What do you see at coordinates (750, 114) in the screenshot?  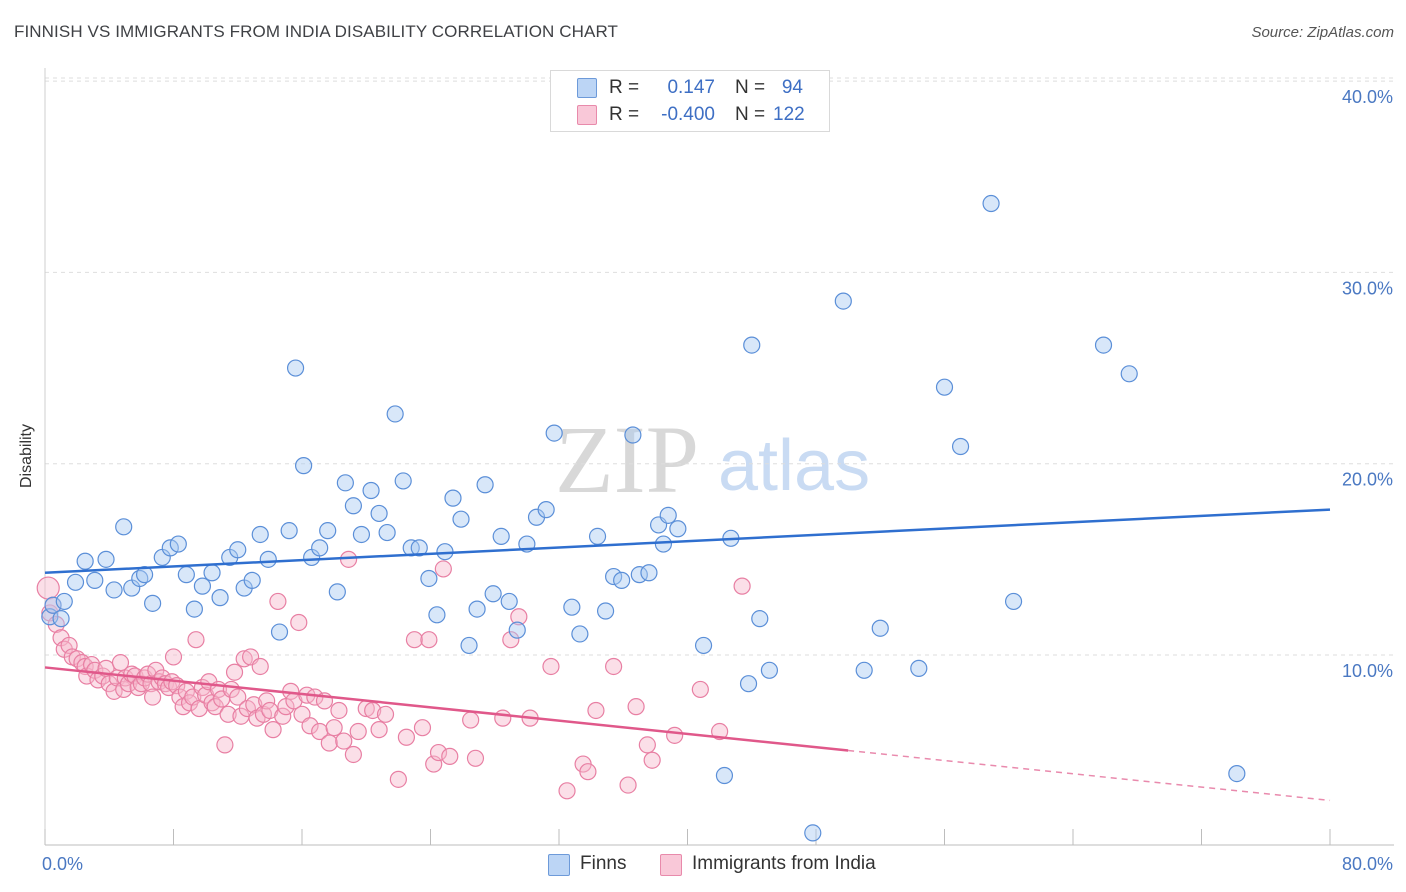 I see `india-n-label: N =` at bounding box center [750, 114].